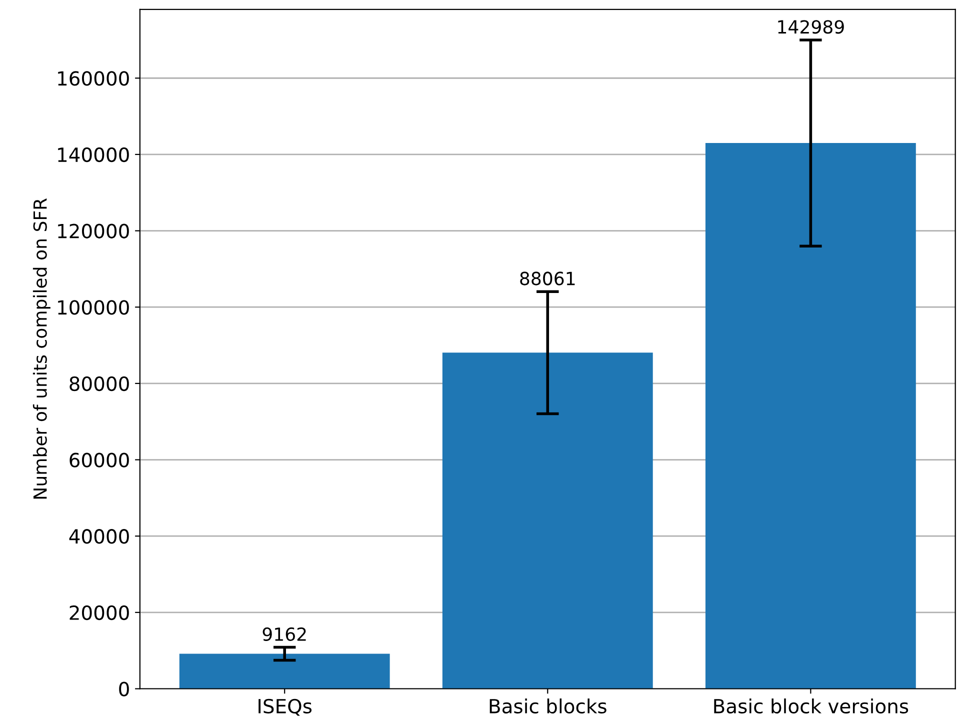  I want to click on x-tick-label: Basic block versions, so click(811, 706).